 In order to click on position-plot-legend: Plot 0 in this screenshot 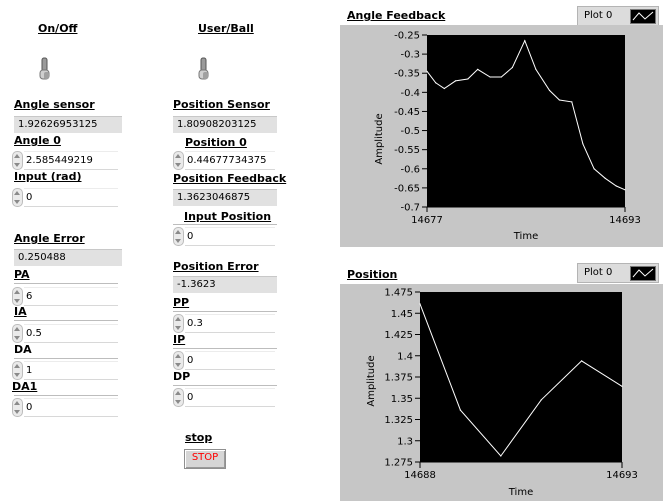, I will do `click(618, 273)`.